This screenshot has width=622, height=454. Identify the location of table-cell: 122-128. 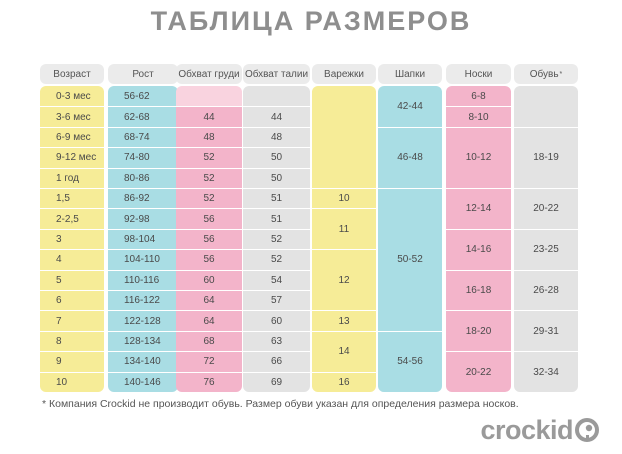
(143, 320).